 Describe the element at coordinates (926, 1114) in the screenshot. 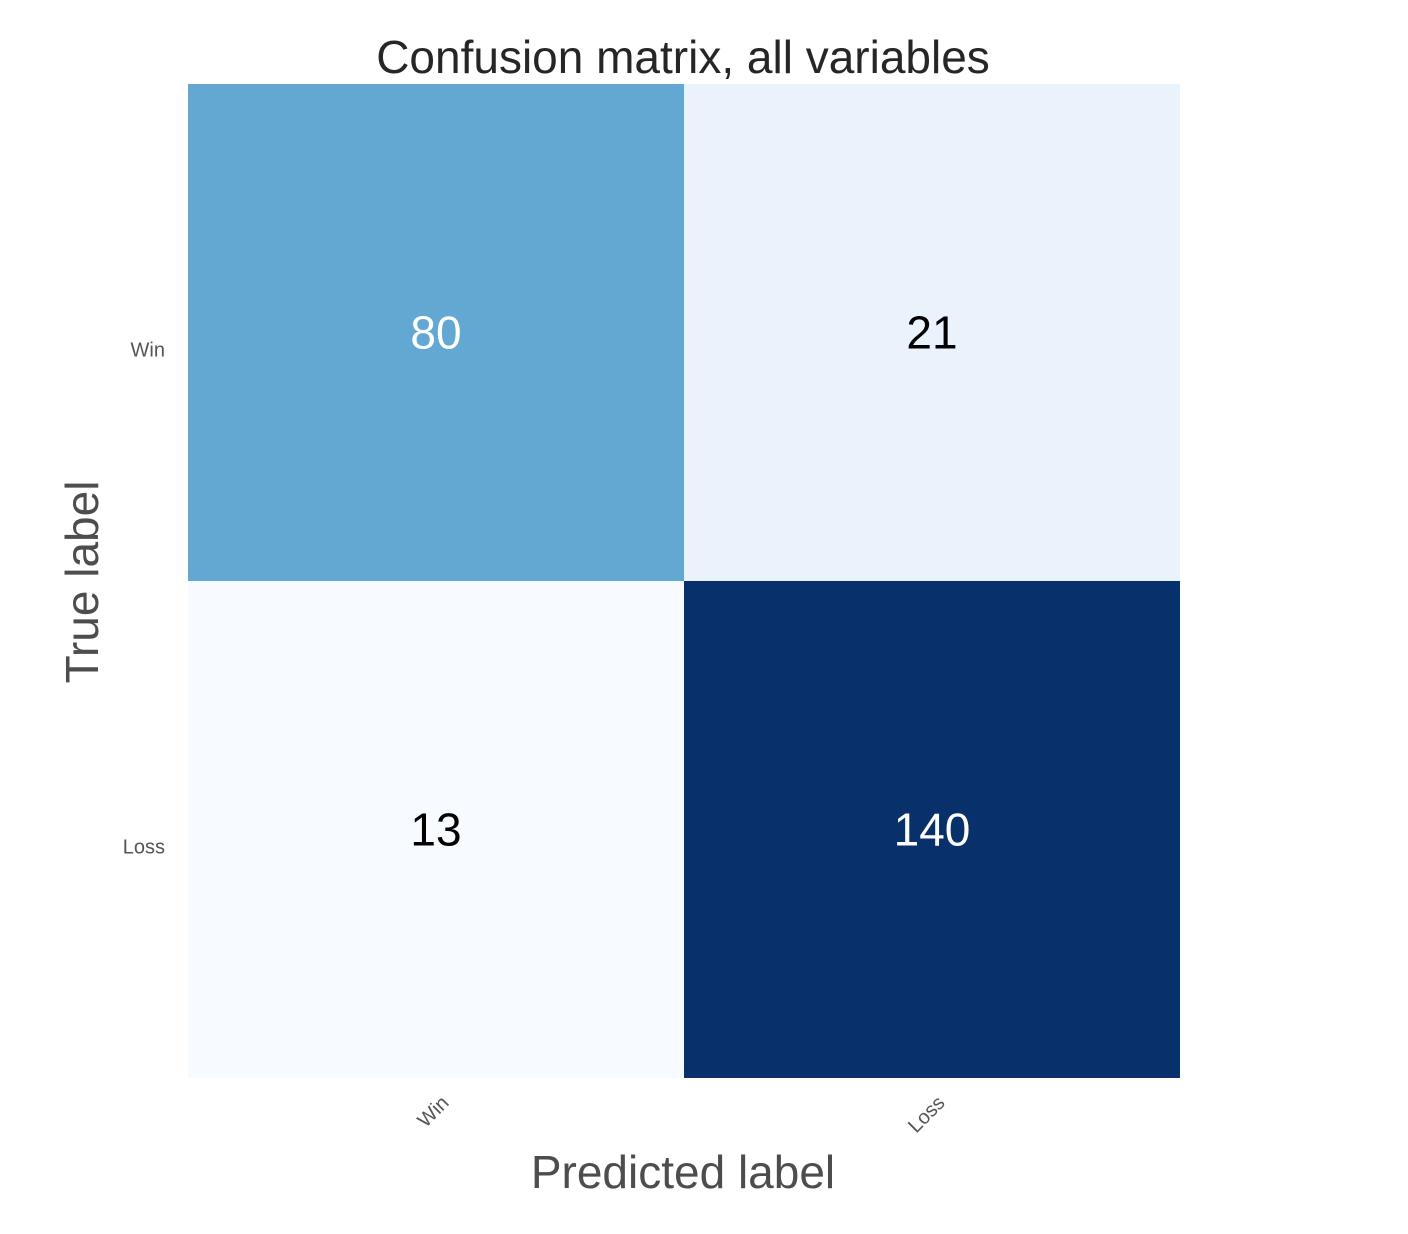

I see `x-tick-label-loss: Loss` at that location.